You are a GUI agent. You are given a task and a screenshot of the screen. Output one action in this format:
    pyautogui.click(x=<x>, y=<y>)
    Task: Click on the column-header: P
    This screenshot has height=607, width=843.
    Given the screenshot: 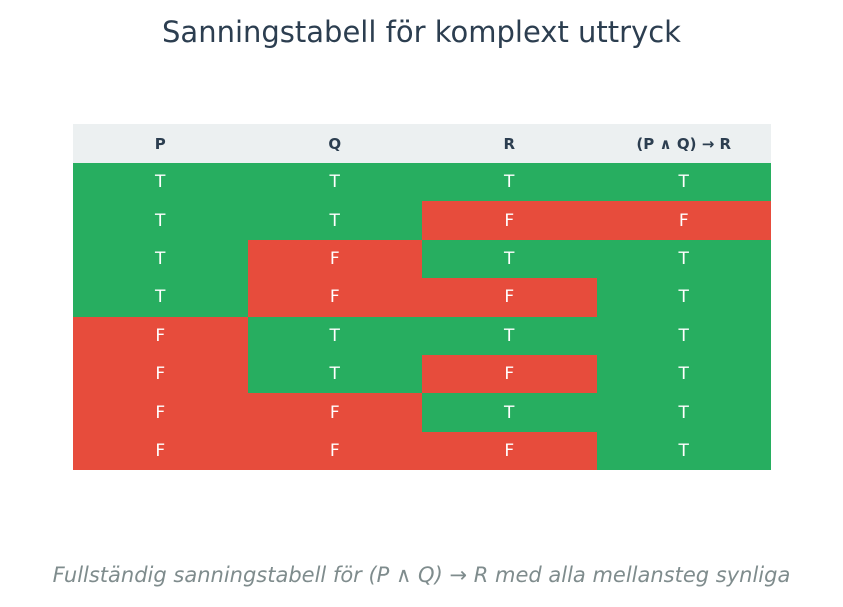 What is the action you would take?
    pyautogui.click(x=160, y=143)
    